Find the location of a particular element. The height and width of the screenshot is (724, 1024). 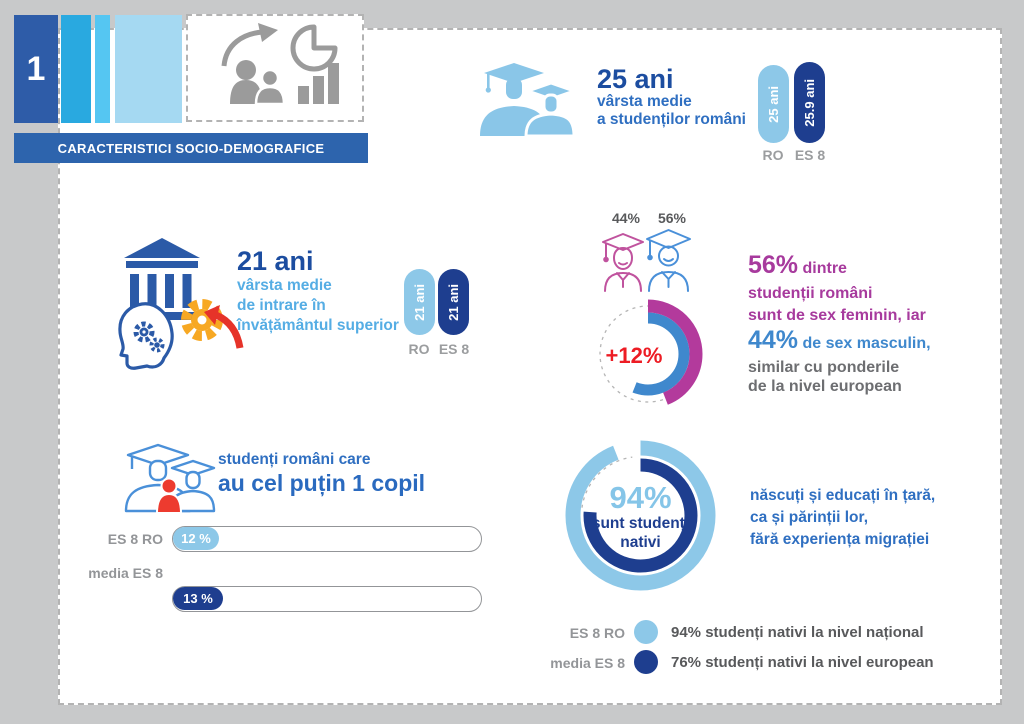

head-gears-icon is located at coordinates (146, 336).